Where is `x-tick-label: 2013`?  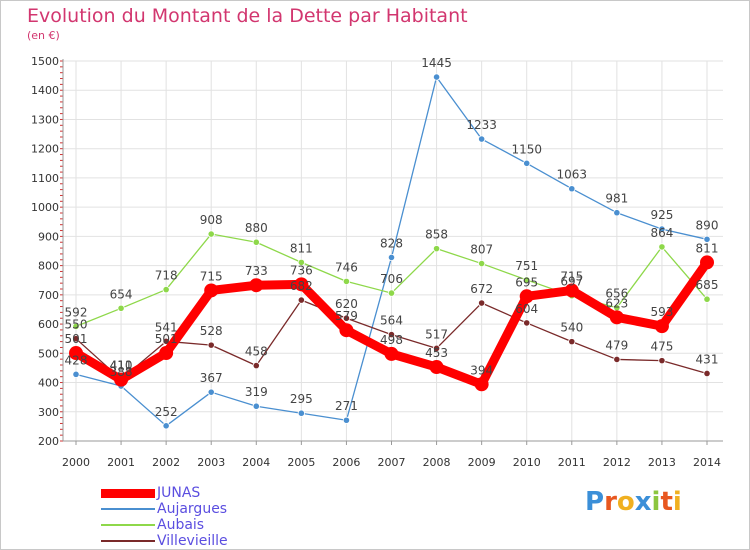 x-tick-label: 2013 is located at coordinates (662, 462).